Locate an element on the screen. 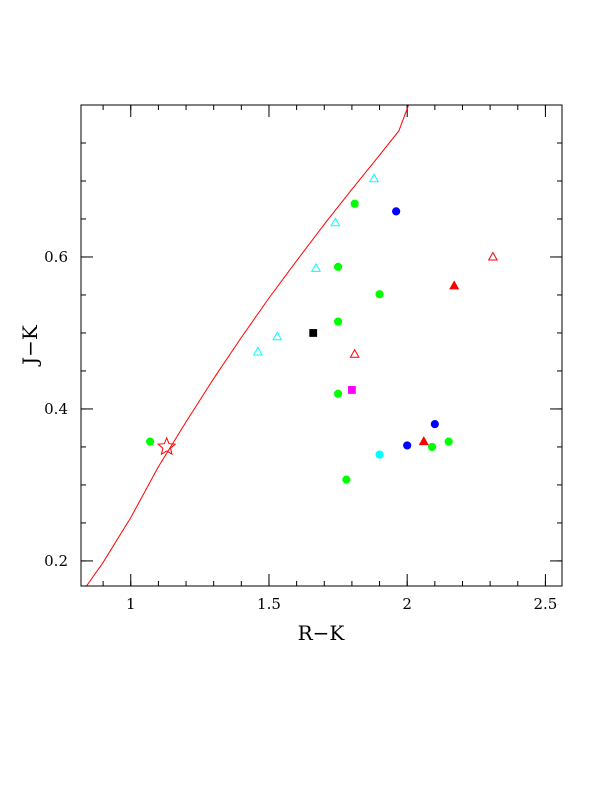 The height and width of the screenshot is (792, 612). cyan-circle-point is located at coordinates (379, 454).